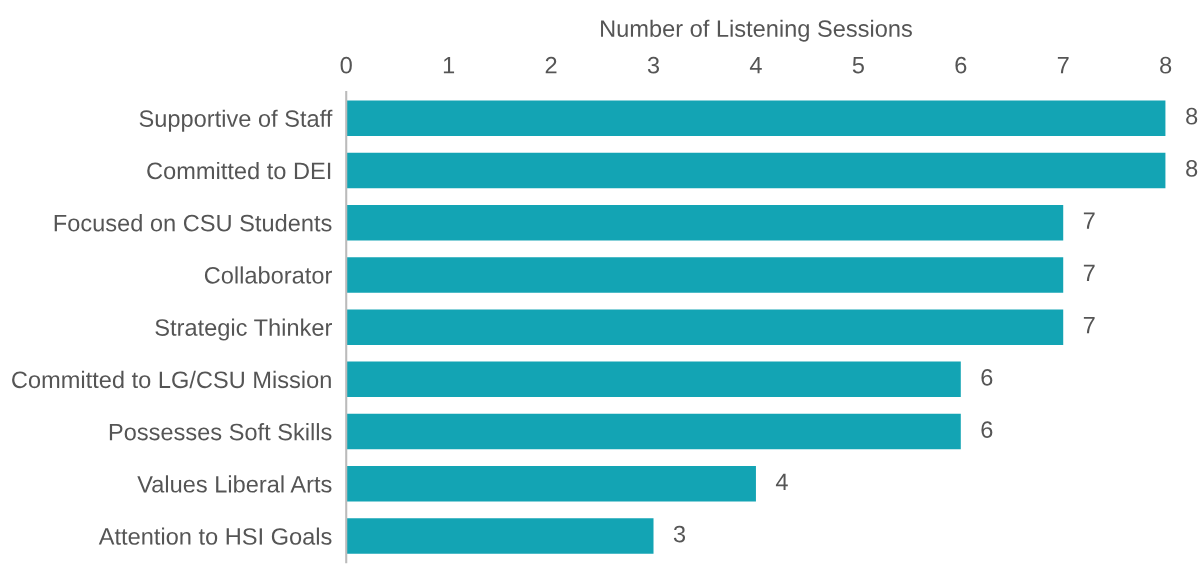 This screenshot has width=1198, height=565. Describe the element at coordinates (1063, 65) in the screenshot. I see `x-tick-label: 7` at that location.